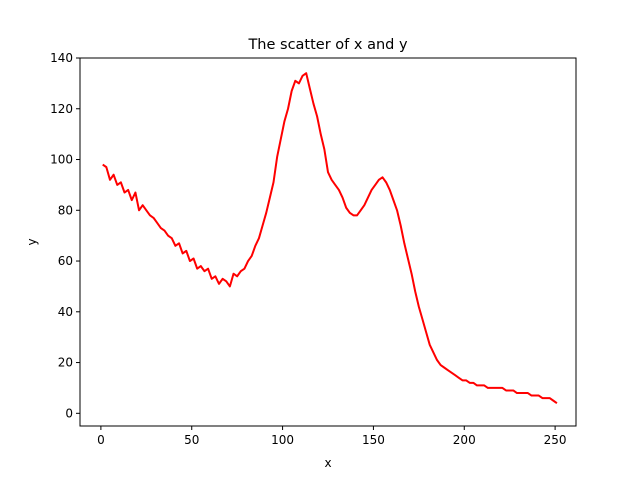  What do you see at coordinates (61, 160) in the screenshot?
I see `y-tick-label: 100` at bounding box center [61, 160].